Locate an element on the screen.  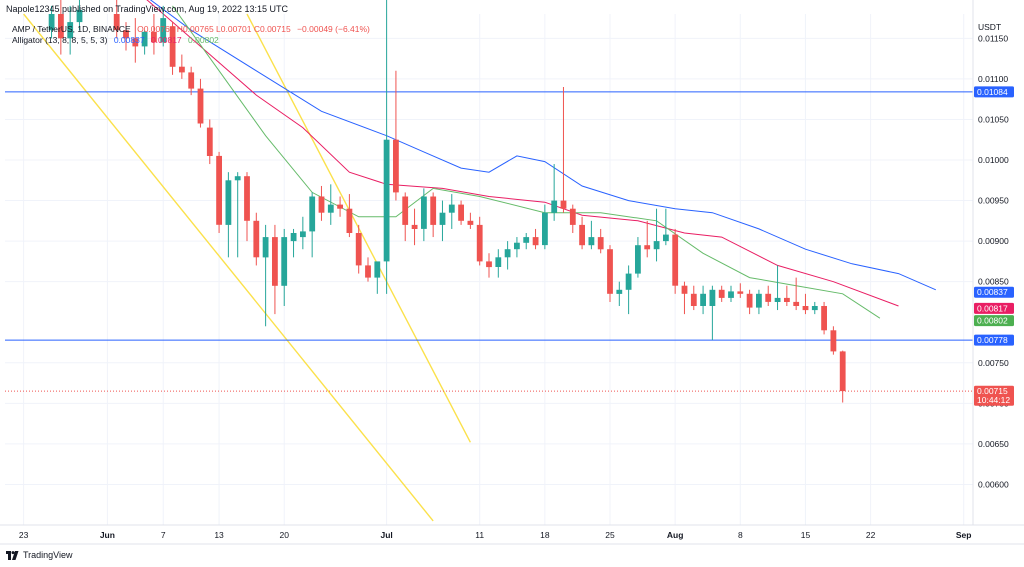
time-tick-label: 8 is located at coordinates (740, 535).